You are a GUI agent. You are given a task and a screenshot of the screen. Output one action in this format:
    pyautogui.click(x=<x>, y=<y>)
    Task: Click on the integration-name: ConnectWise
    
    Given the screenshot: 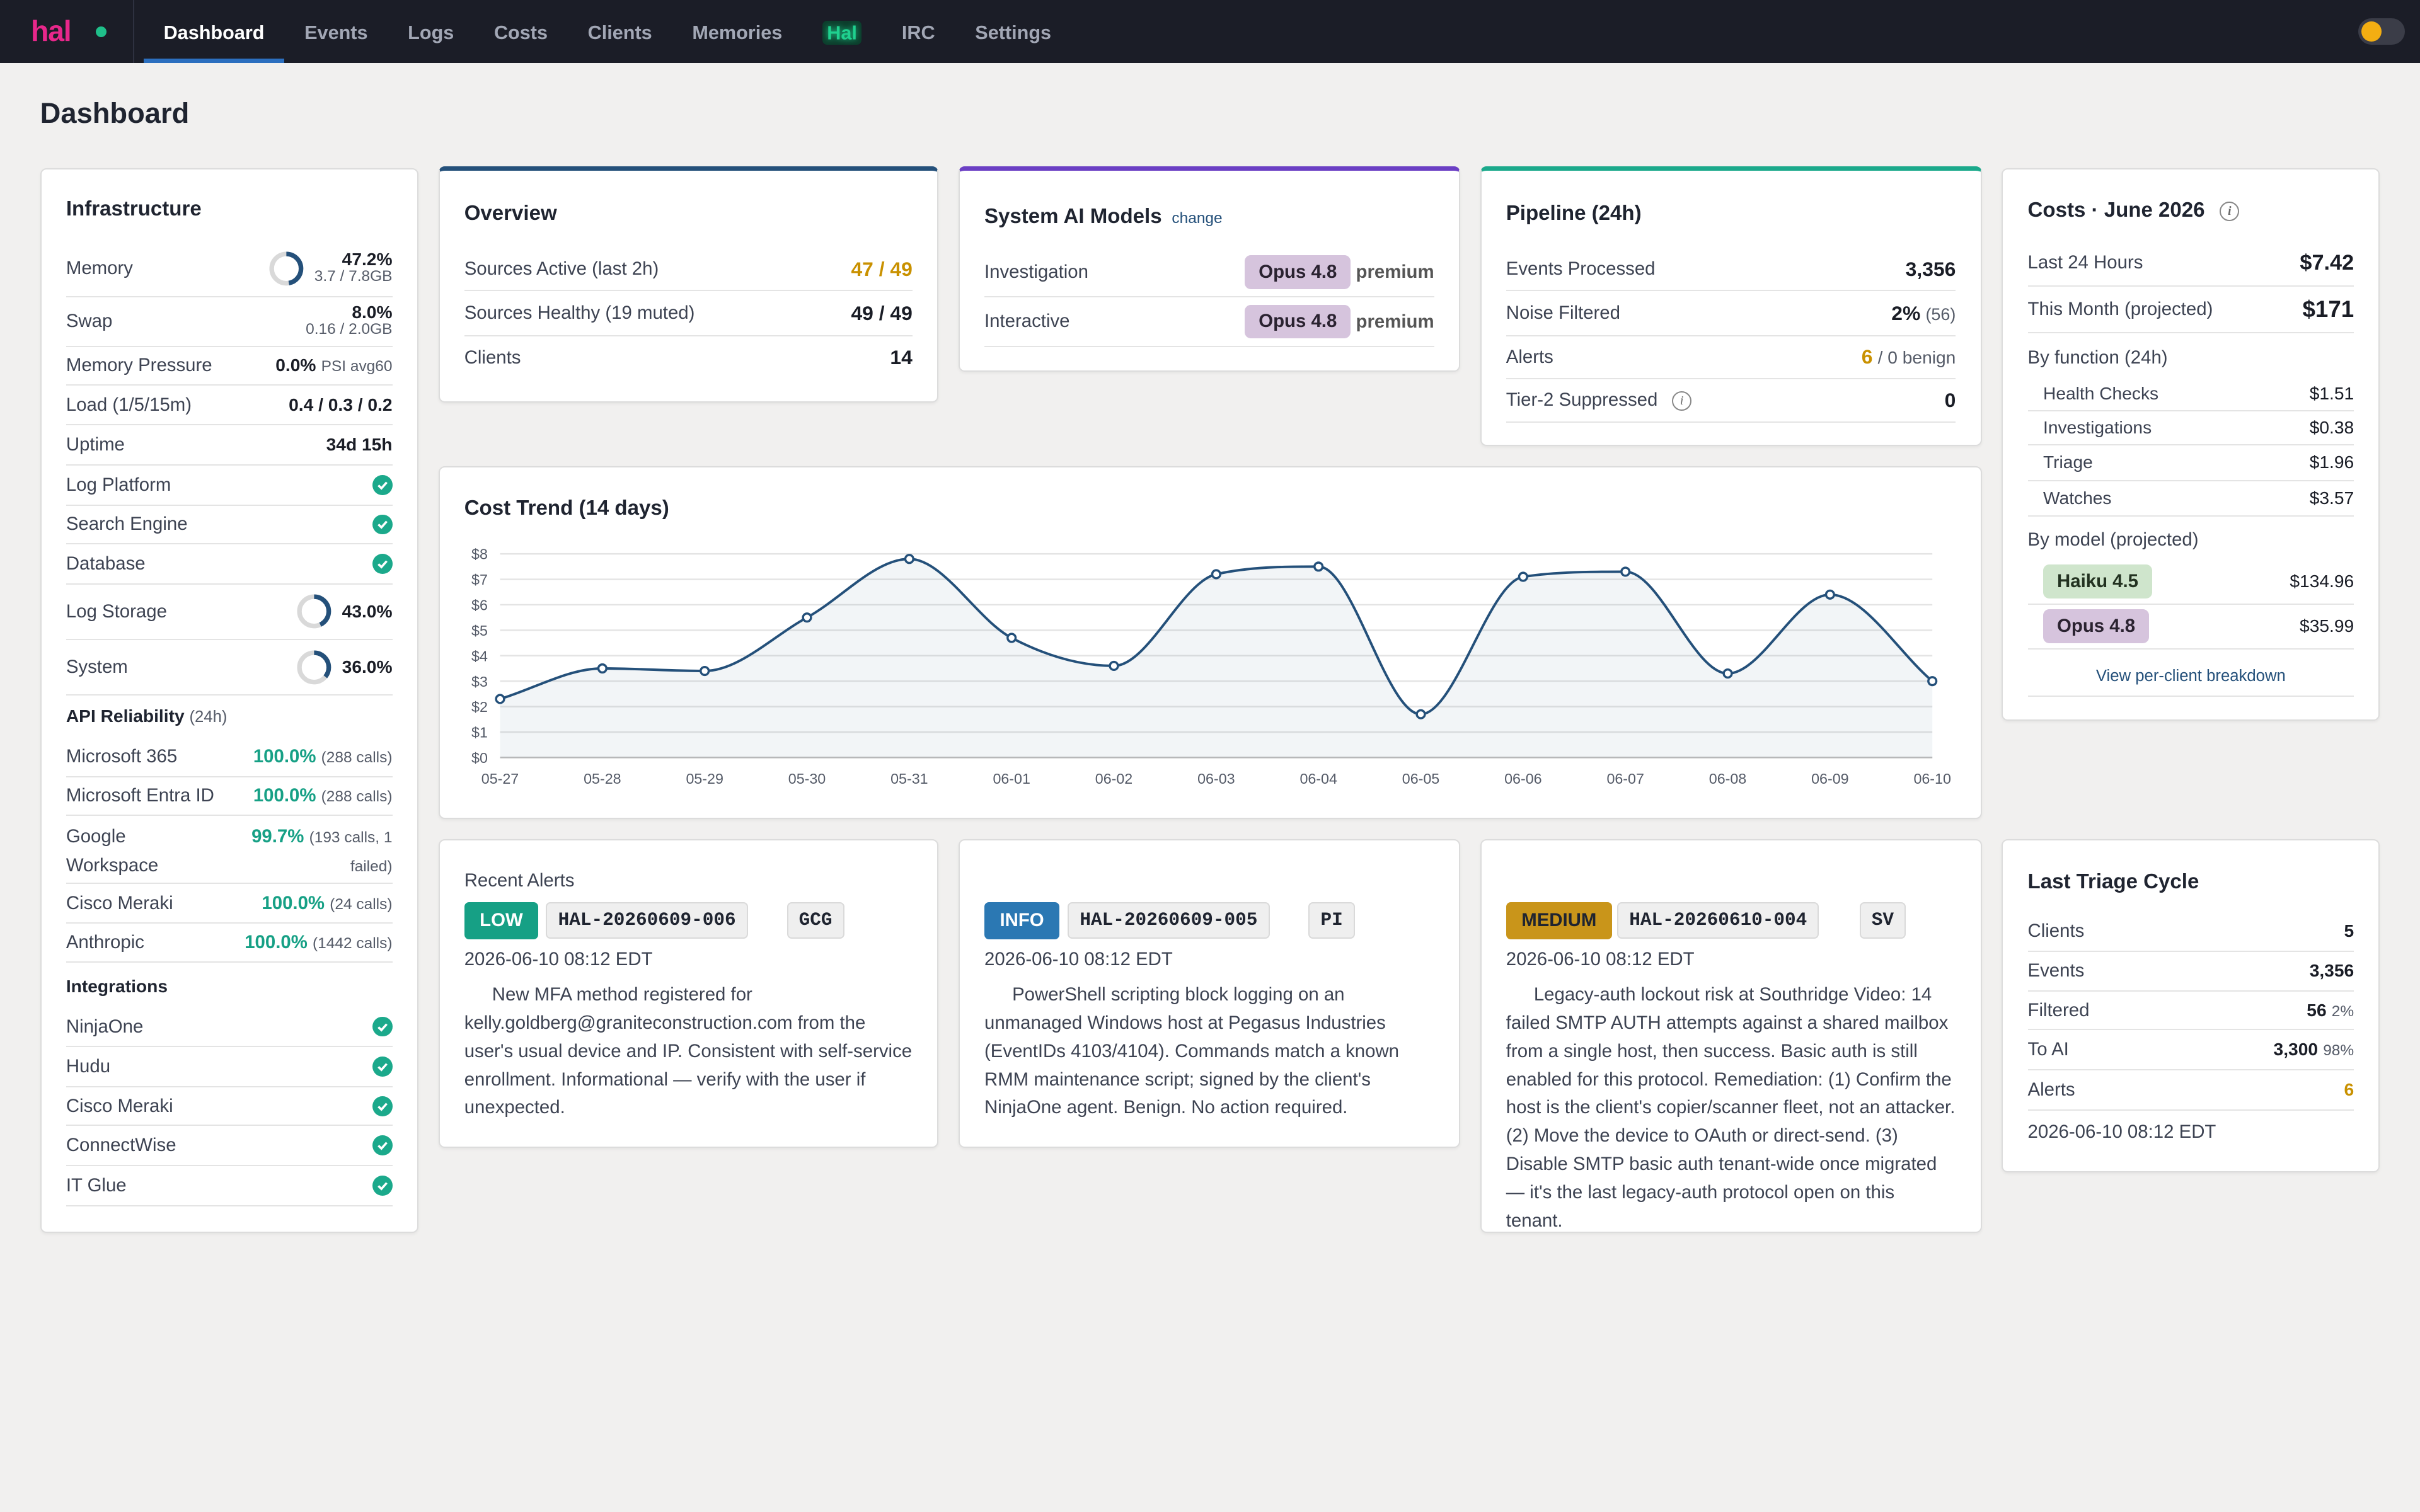 What is the action you would take?
    pyautogui.click(x=121, y=1145)
    